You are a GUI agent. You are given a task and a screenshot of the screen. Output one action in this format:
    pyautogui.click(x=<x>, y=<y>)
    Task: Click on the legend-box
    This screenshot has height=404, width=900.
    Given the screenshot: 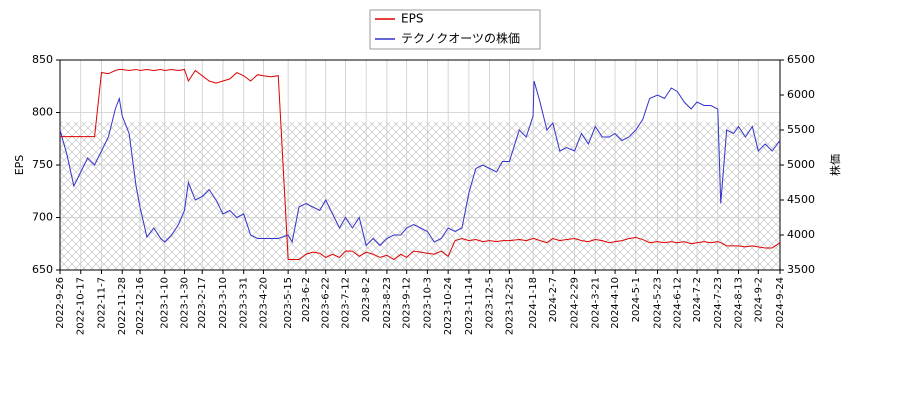 What is the action you would take?
    pyautogui.click(x=455, y=29)
    